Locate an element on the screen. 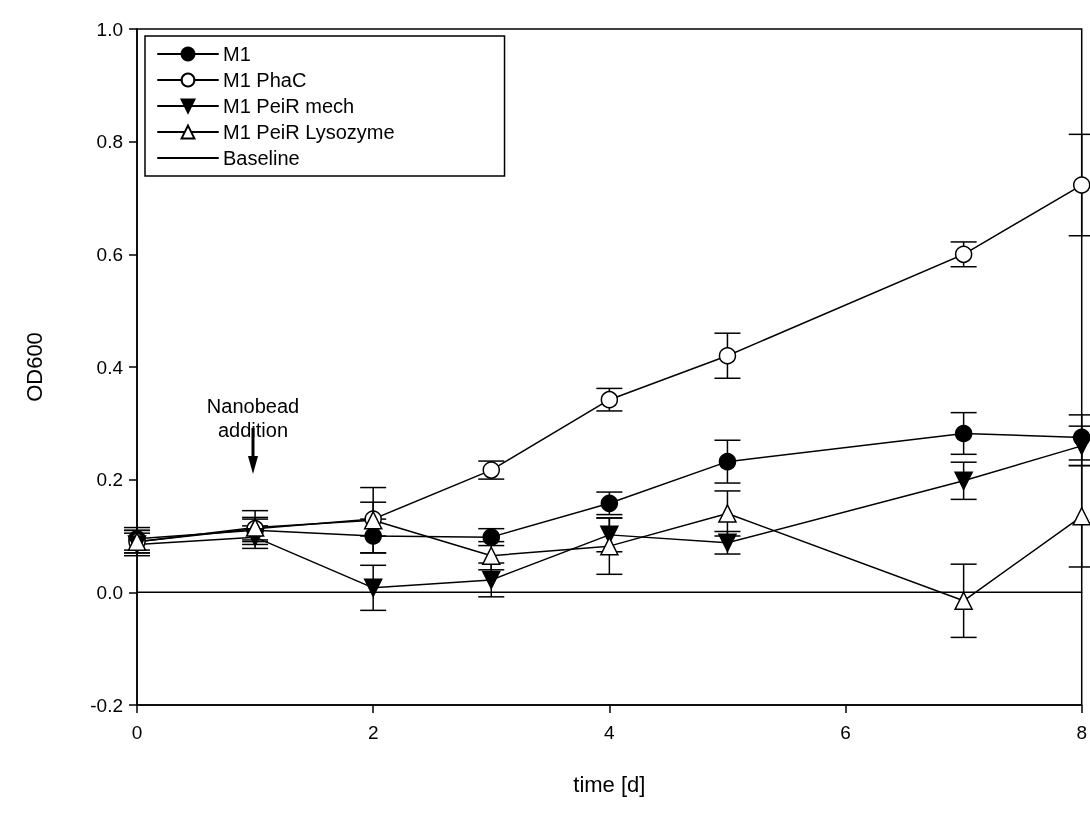  legend-label: M1 is located at coordinates (237, 54).